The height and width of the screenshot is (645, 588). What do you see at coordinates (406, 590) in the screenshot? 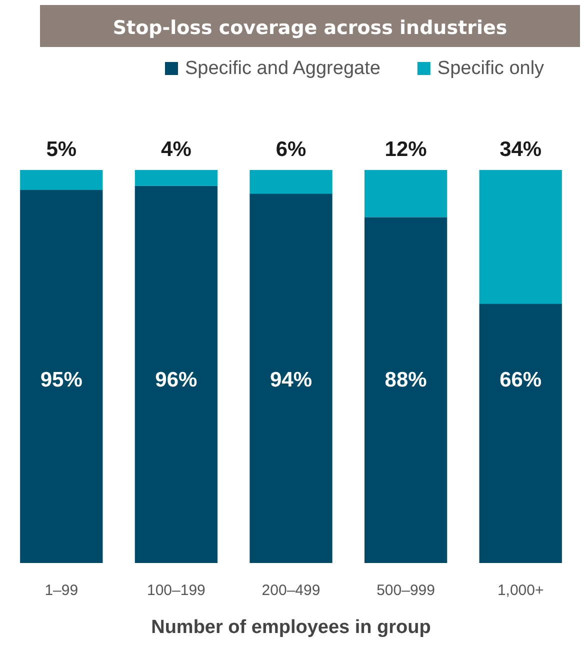
I see `x-tick-label: 500–999` at bounding box center [406, 590].